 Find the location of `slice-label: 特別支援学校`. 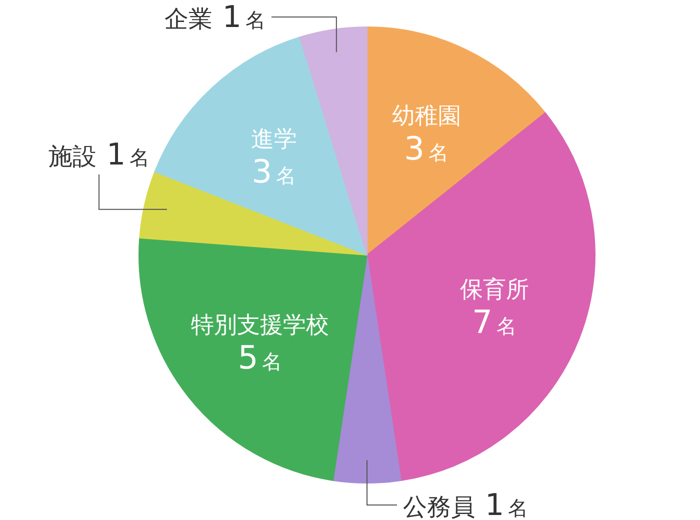

slice-label: 特別支援学校 is located at coordinates (260, 325).